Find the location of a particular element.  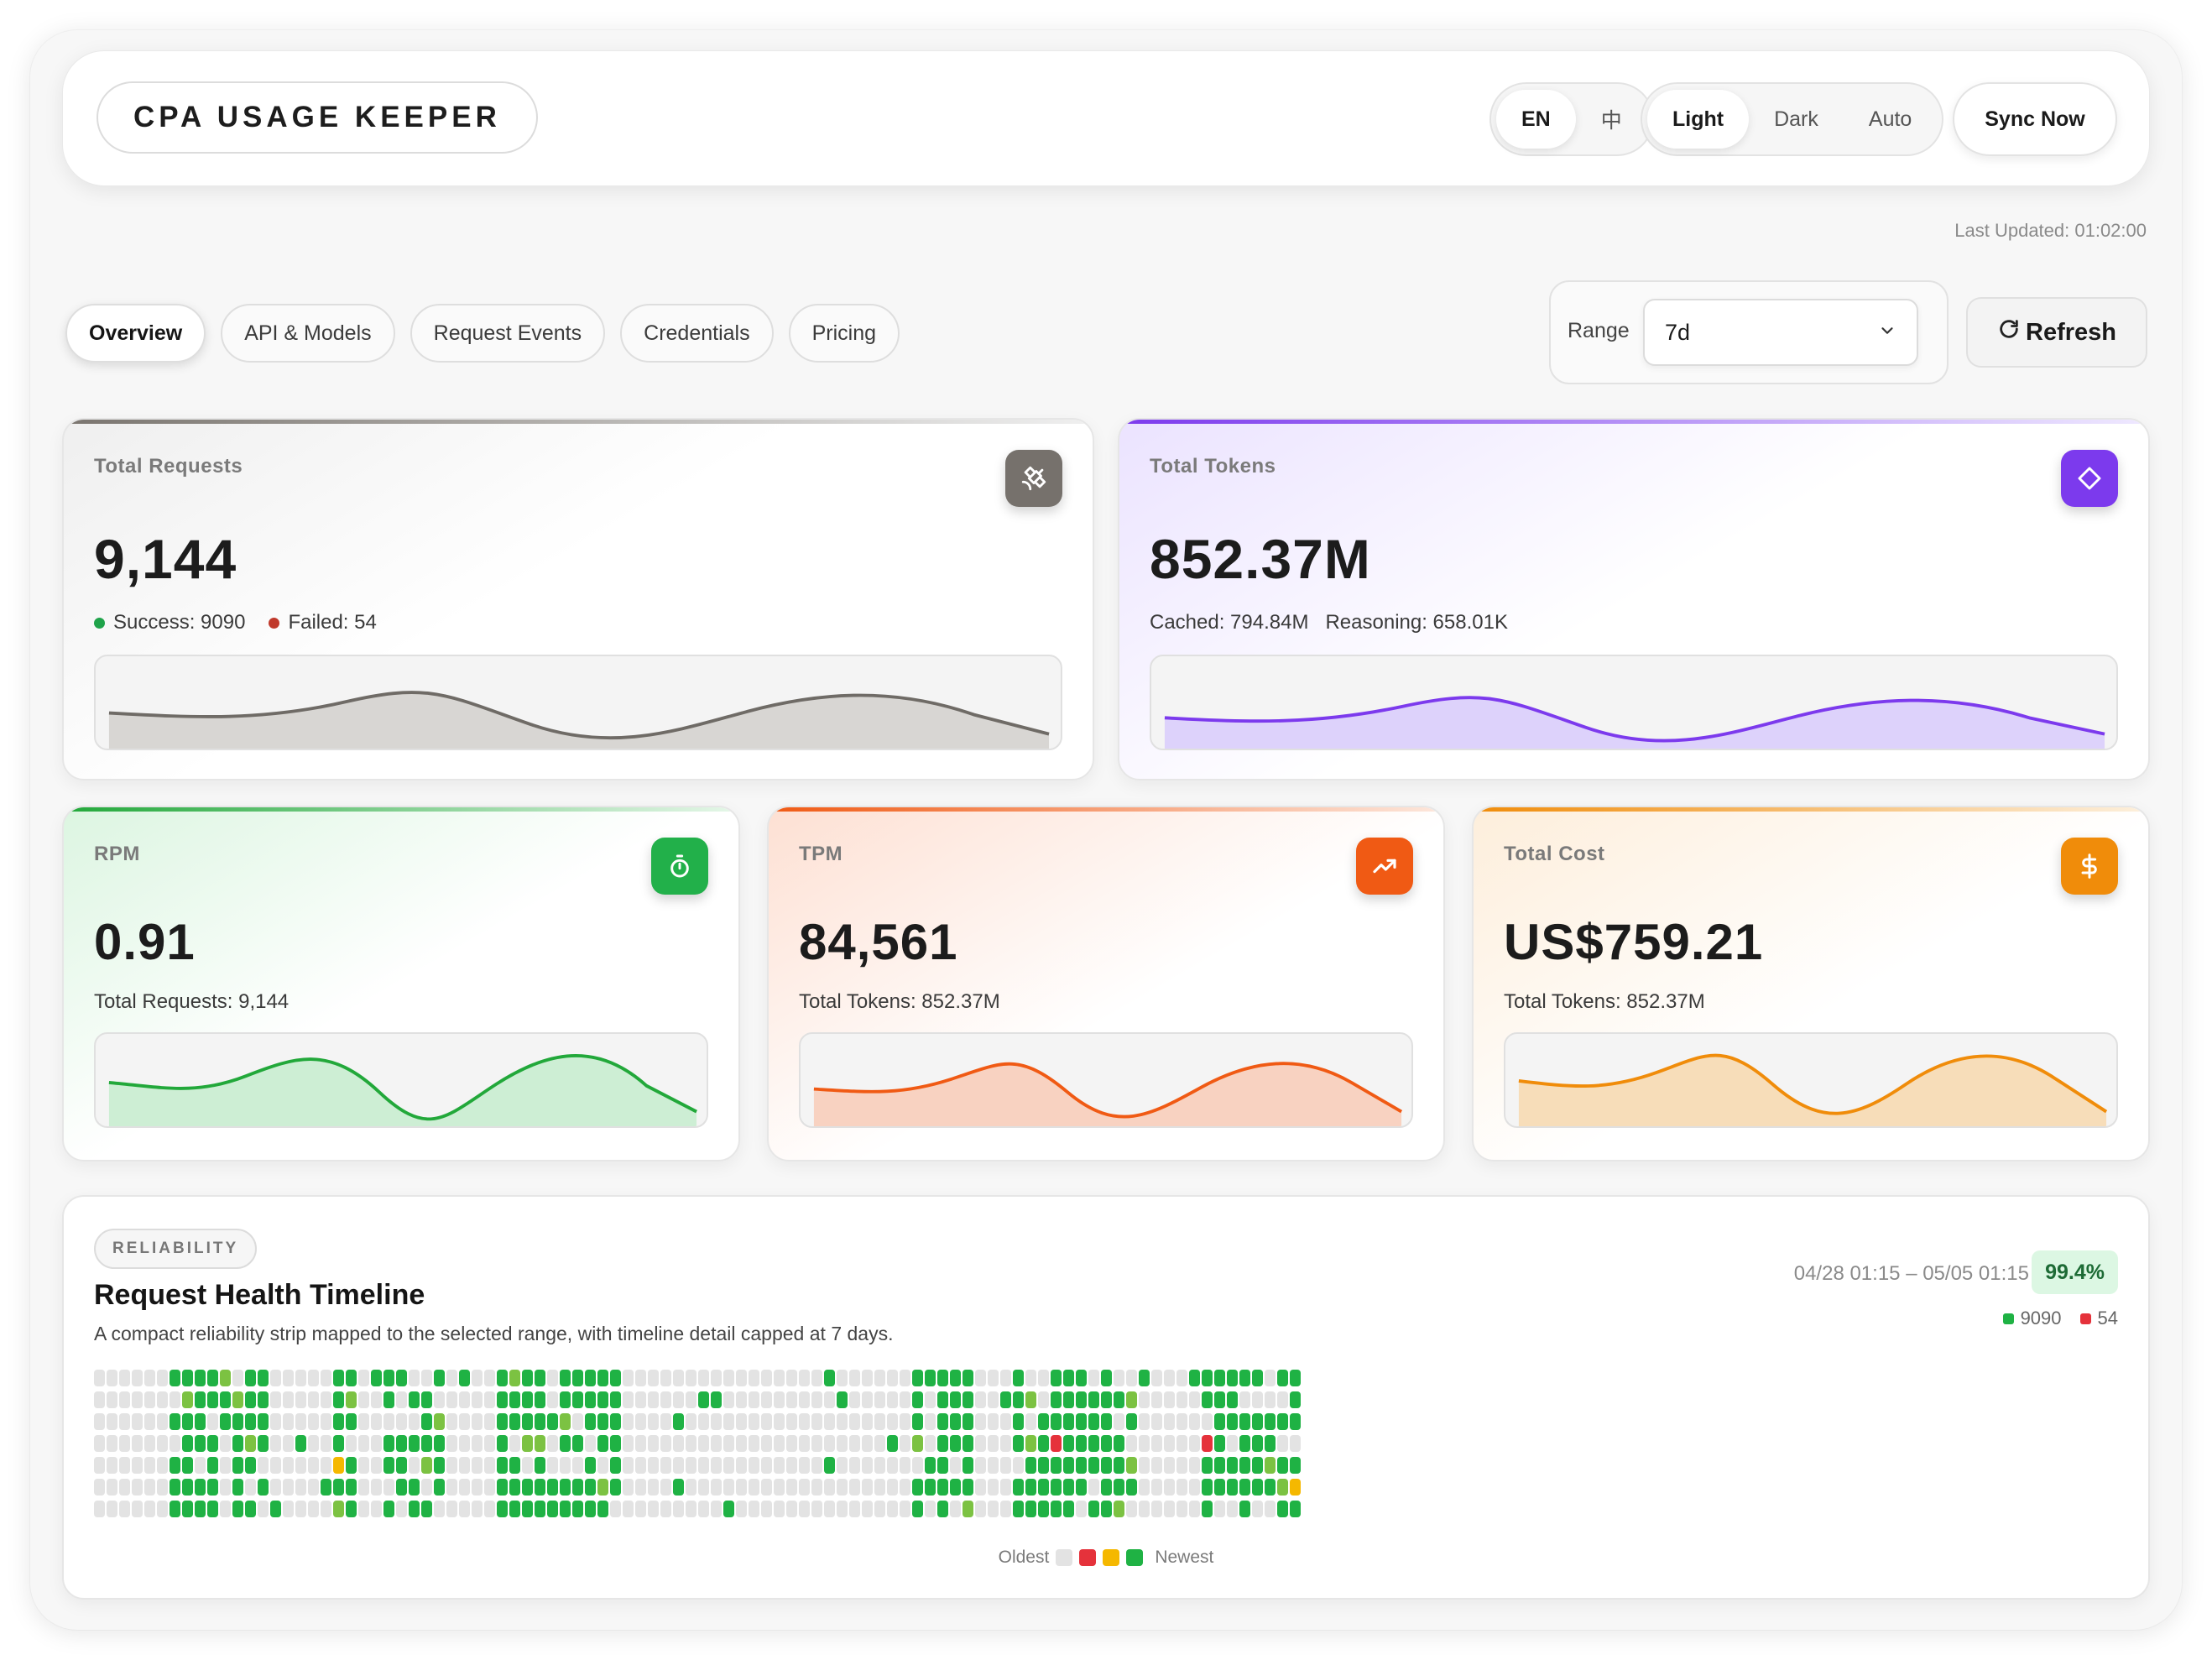

card-subtext: Success: 9090 Failed: 54 is located at coordinates (235, 622).